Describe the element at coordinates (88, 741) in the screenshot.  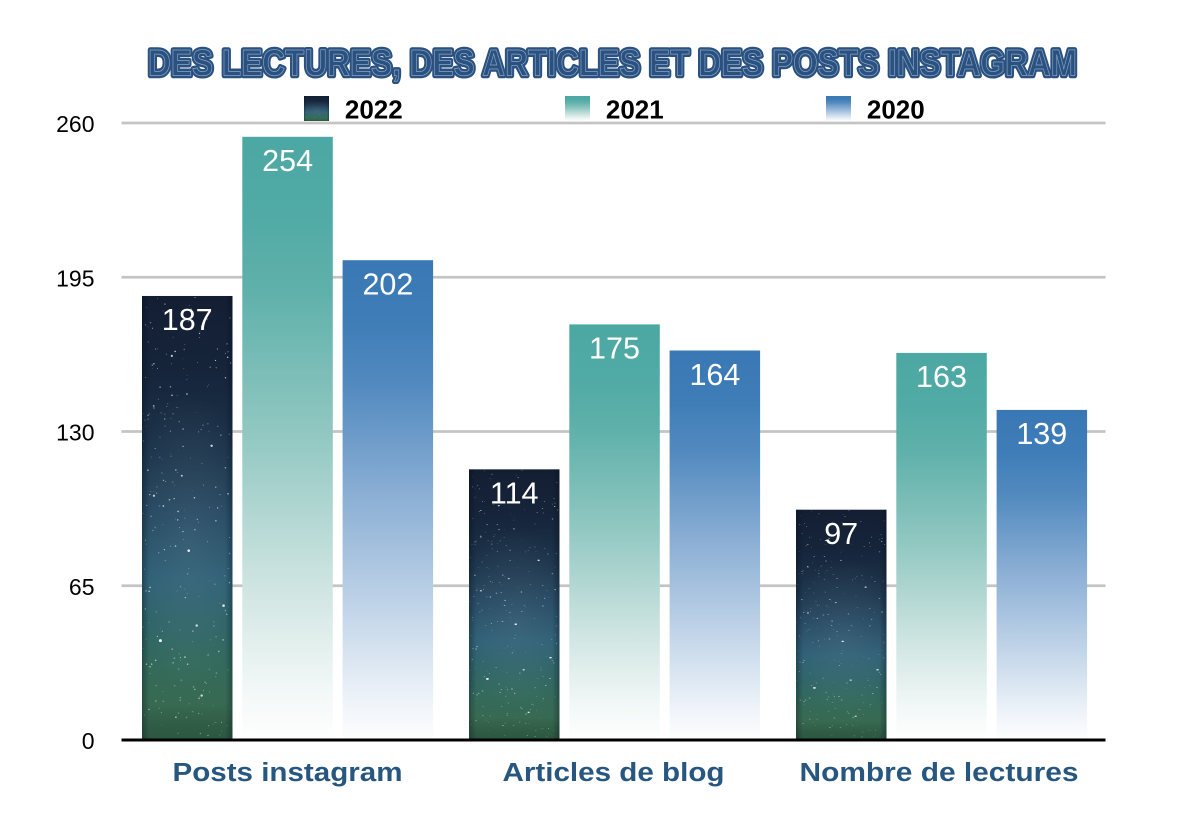
I see `svg-text: 0` at that location.